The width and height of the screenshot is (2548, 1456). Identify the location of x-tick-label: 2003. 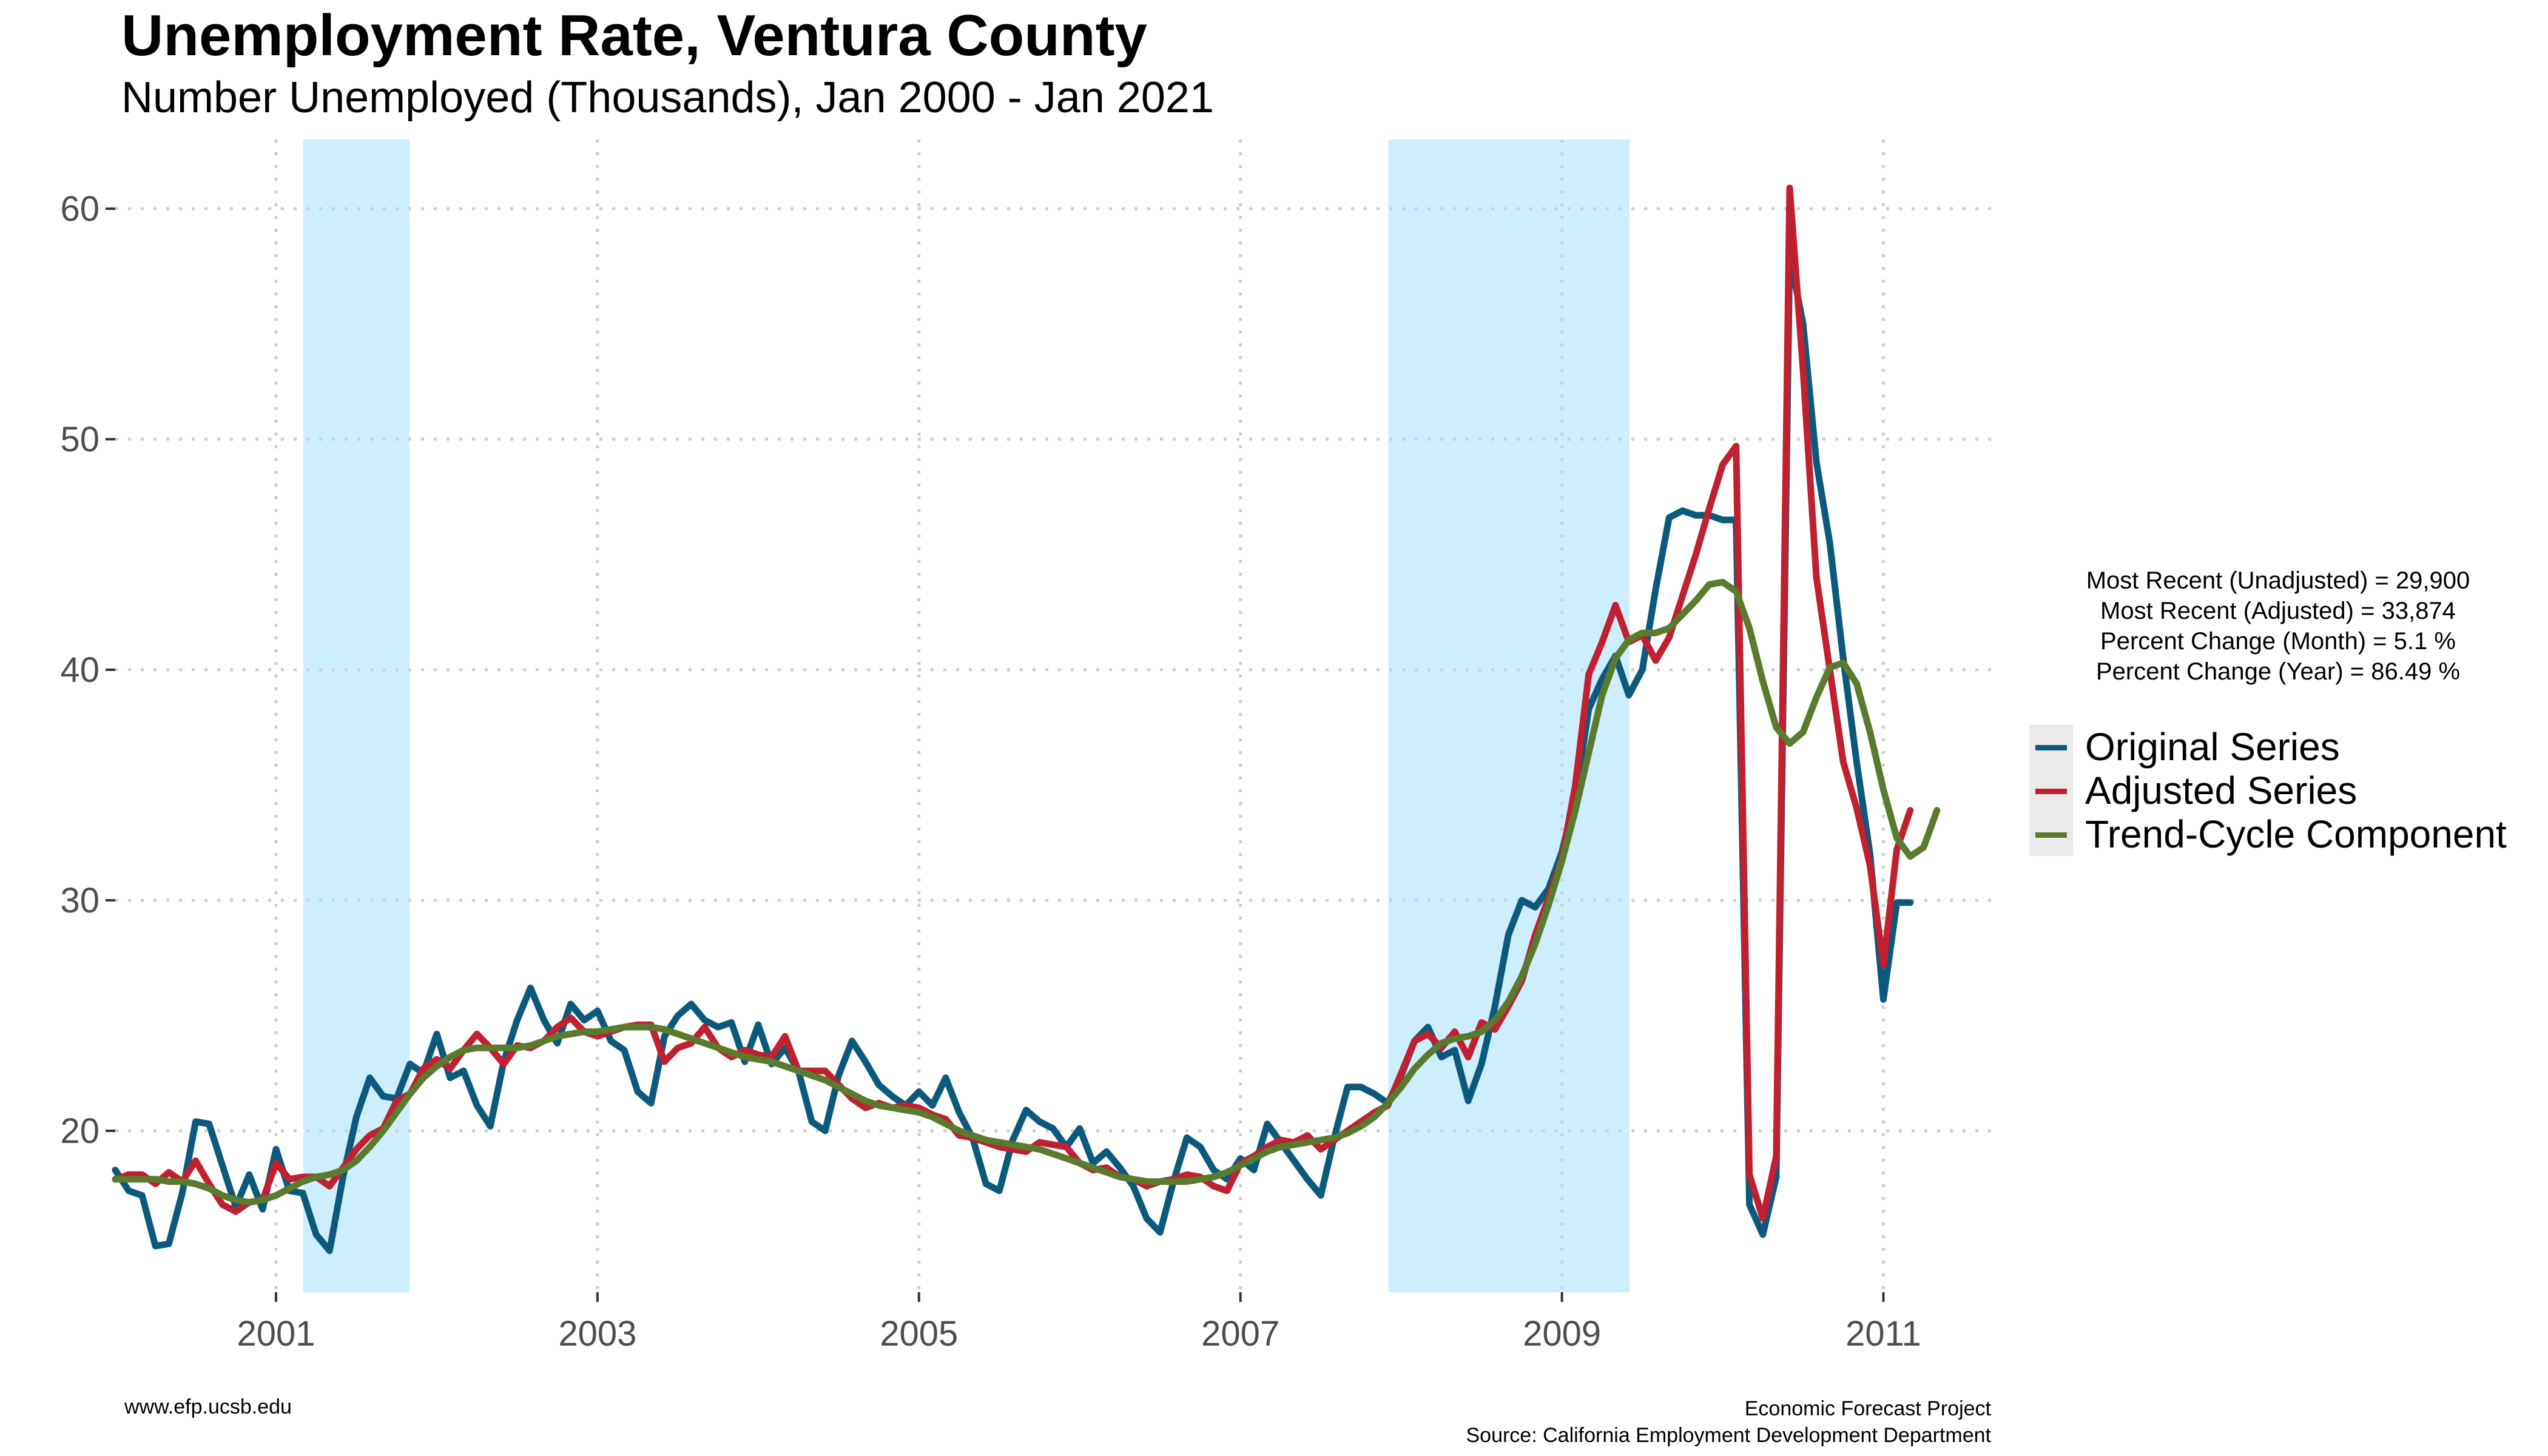
(597, 1333).